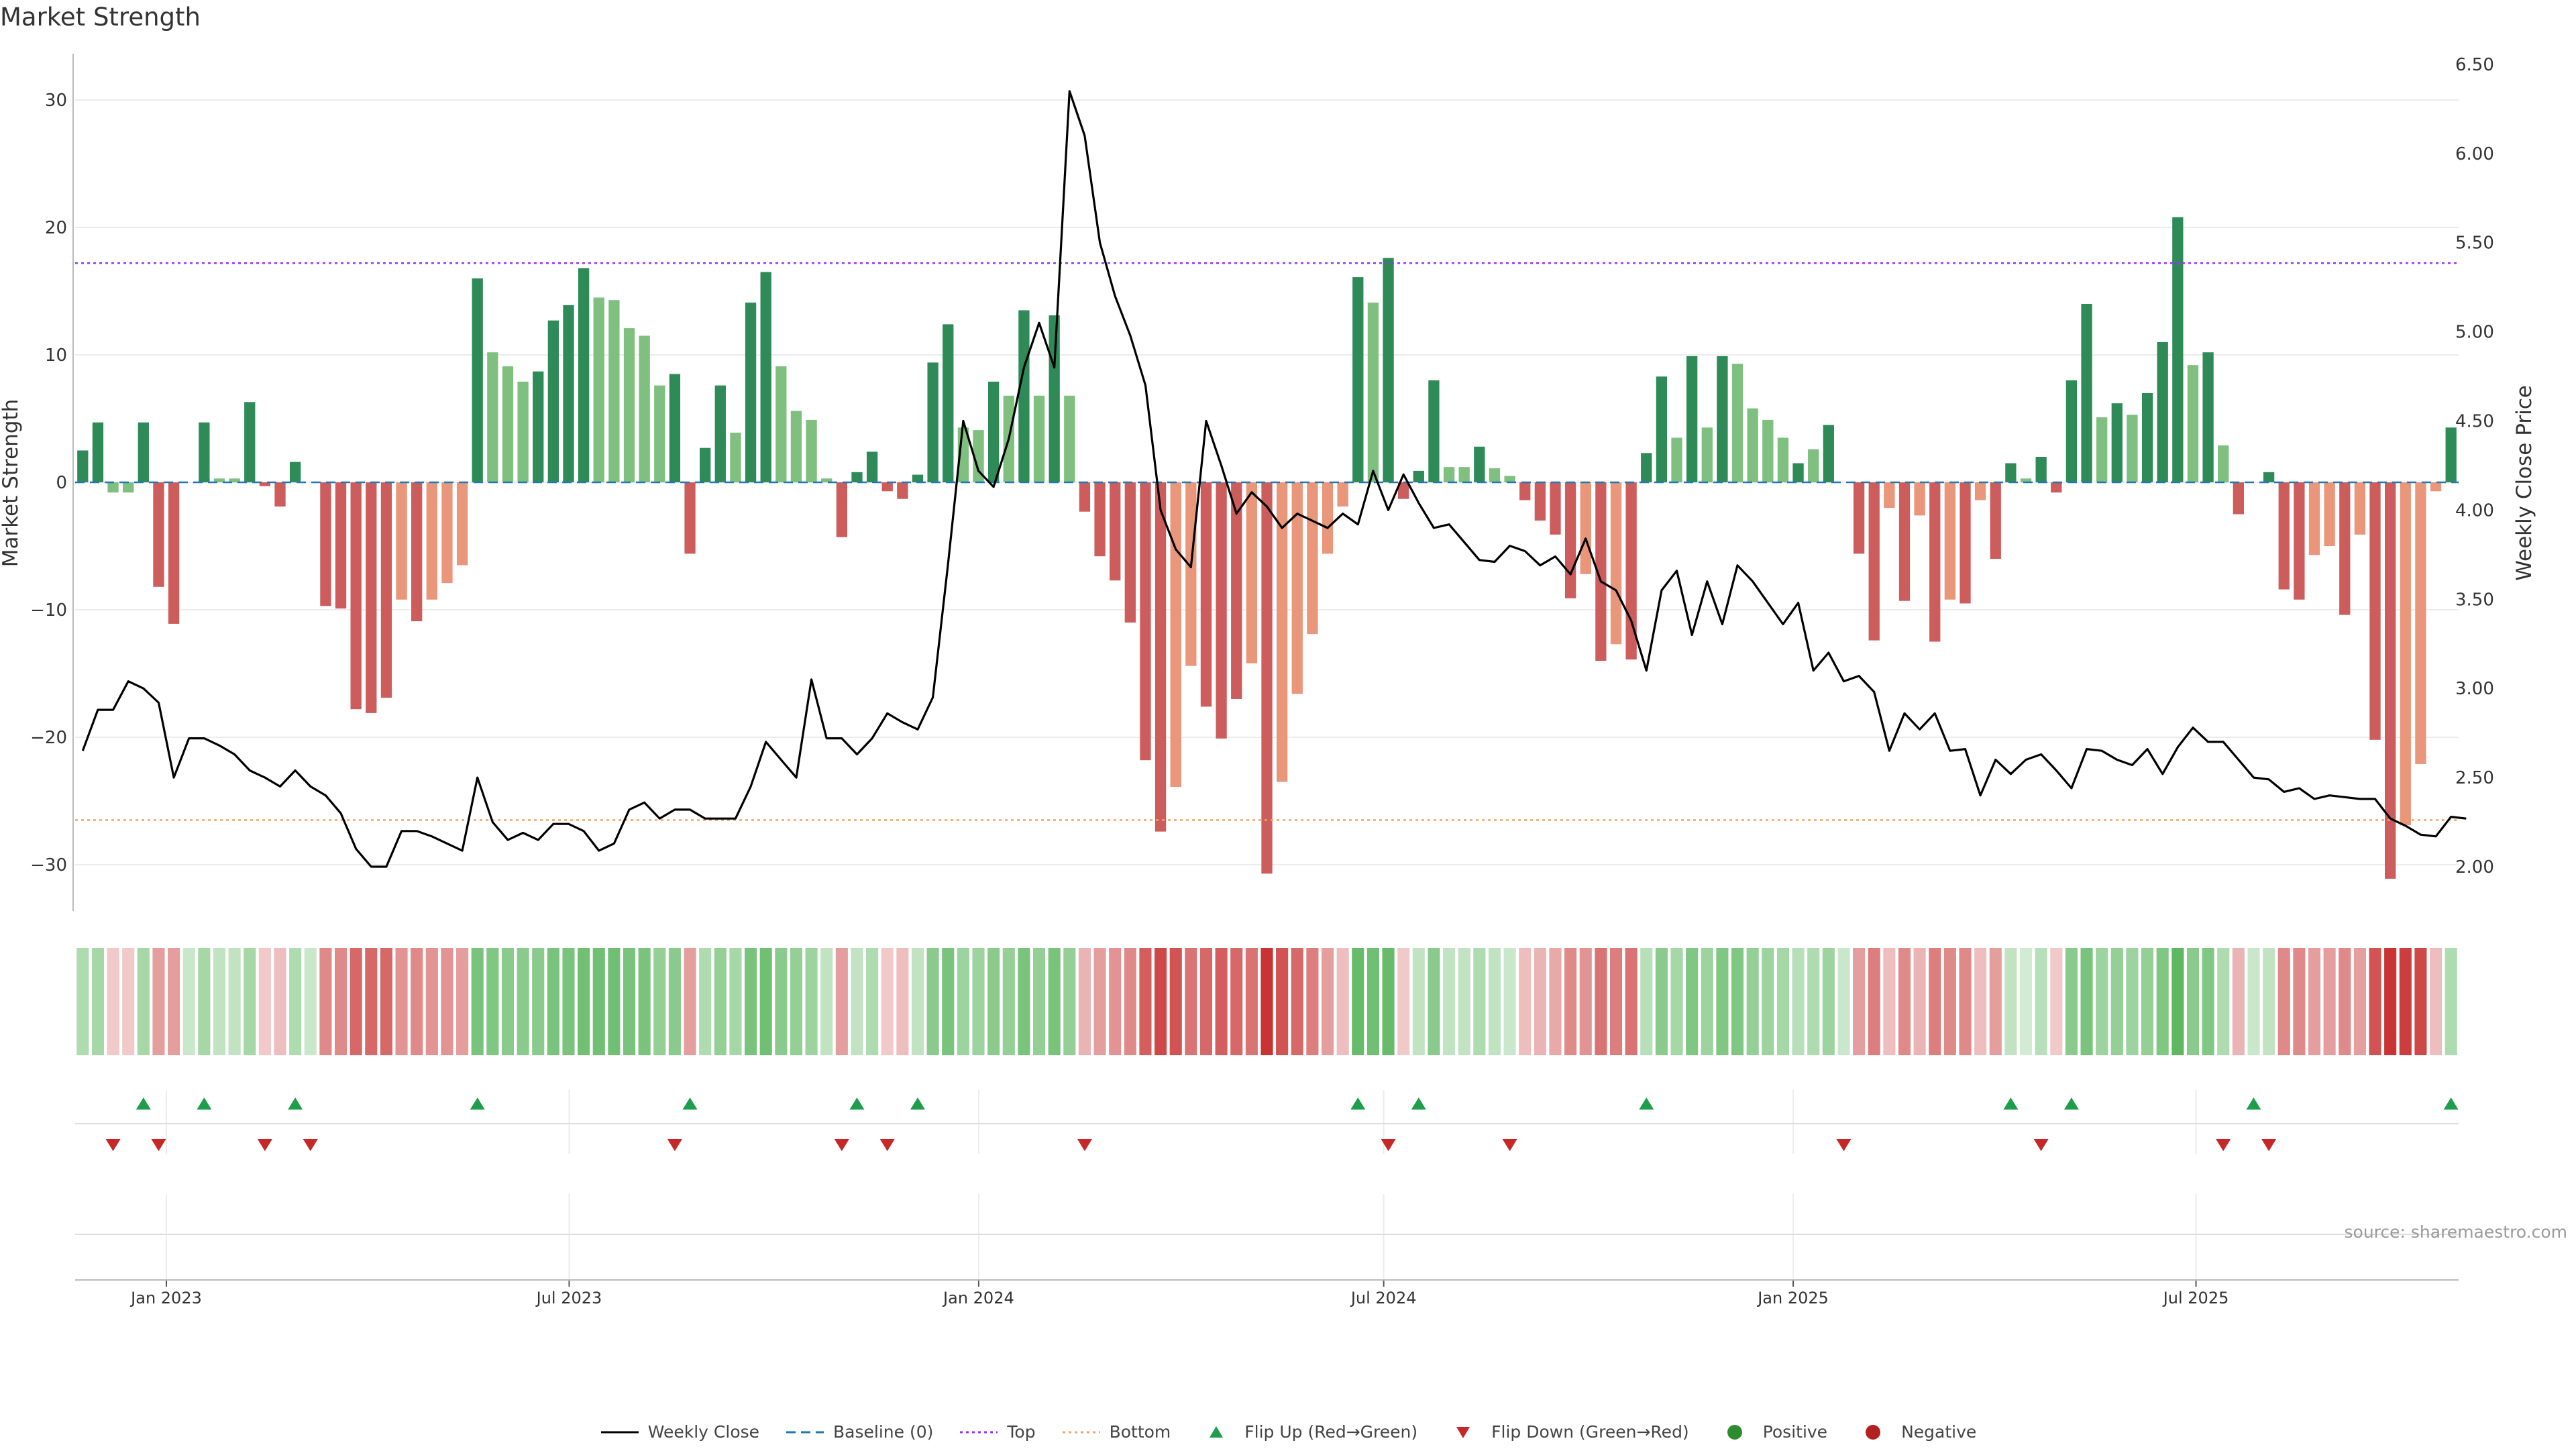 This screenshot has height=1449, width=2576. Describe the element at coordinates (2253, 1103) in the screenshot. I see `flip-up-marker` at that location.